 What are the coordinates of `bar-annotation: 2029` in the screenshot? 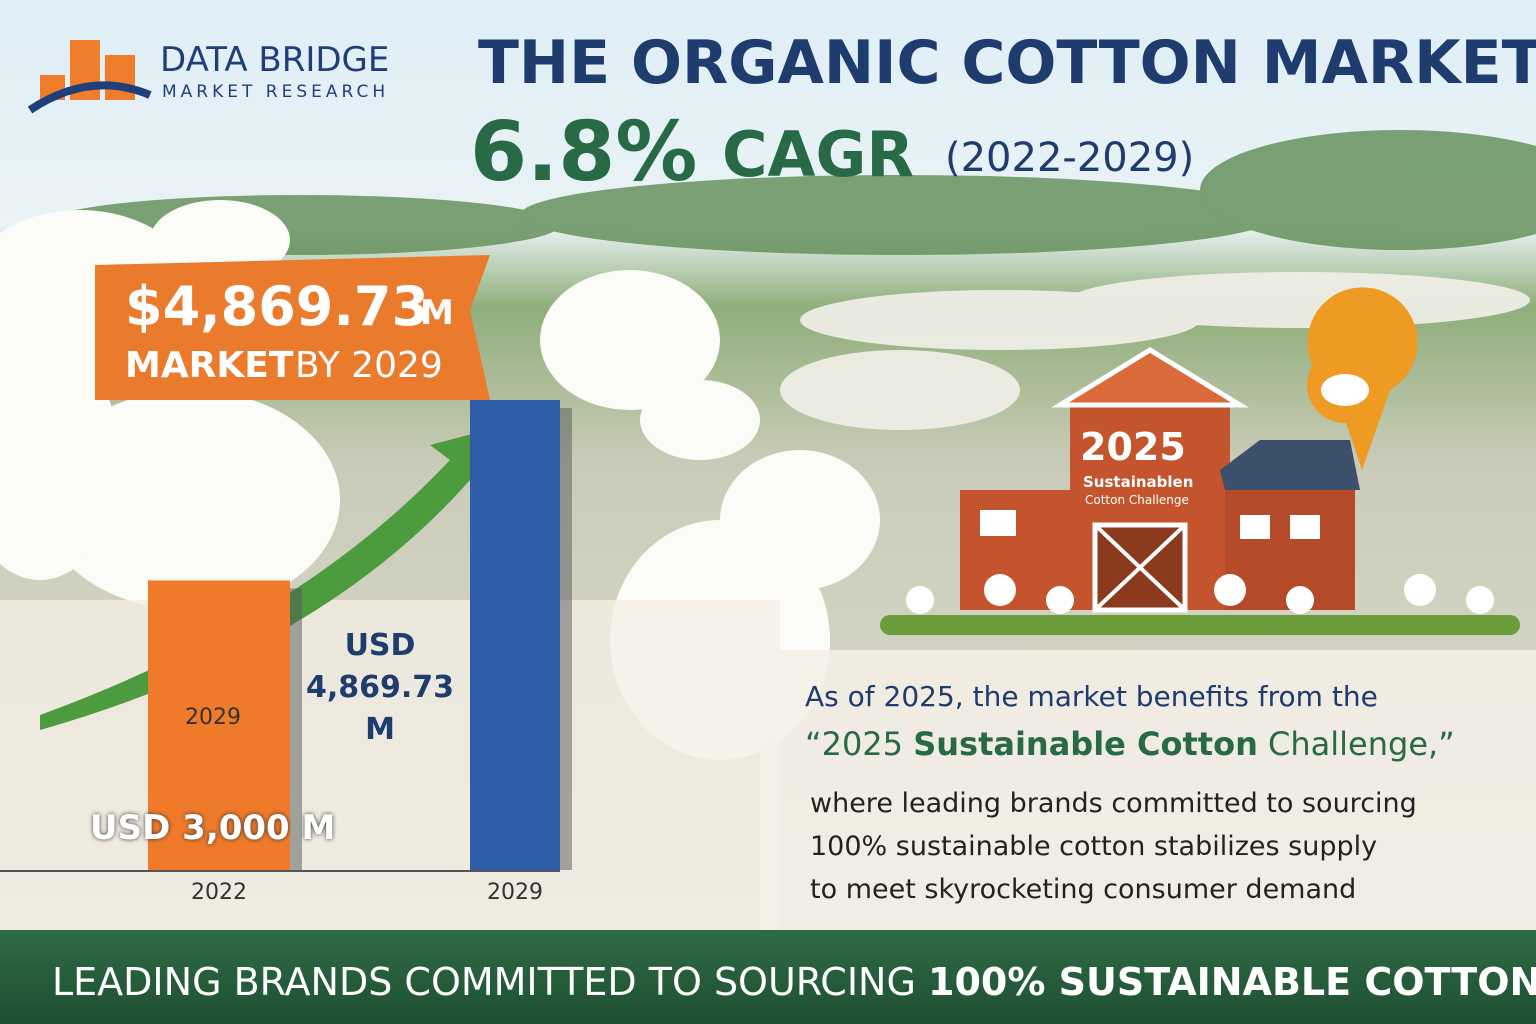 It's located at (213, 717).